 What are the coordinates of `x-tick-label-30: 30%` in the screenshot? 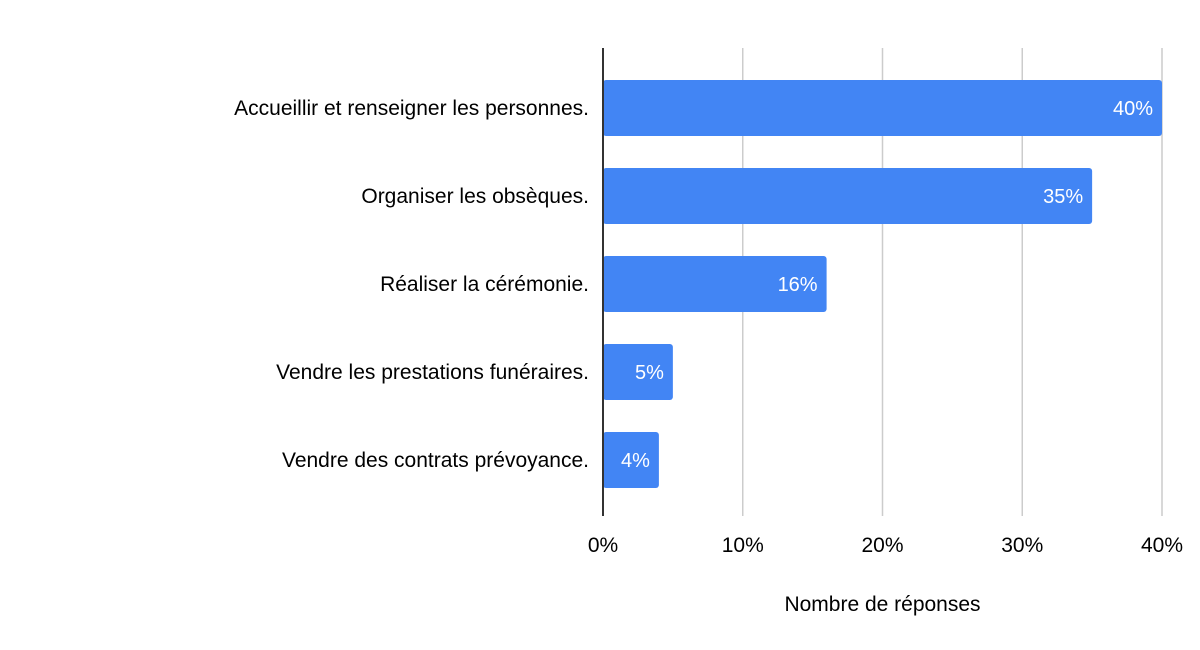 It's located at (1022, 545).